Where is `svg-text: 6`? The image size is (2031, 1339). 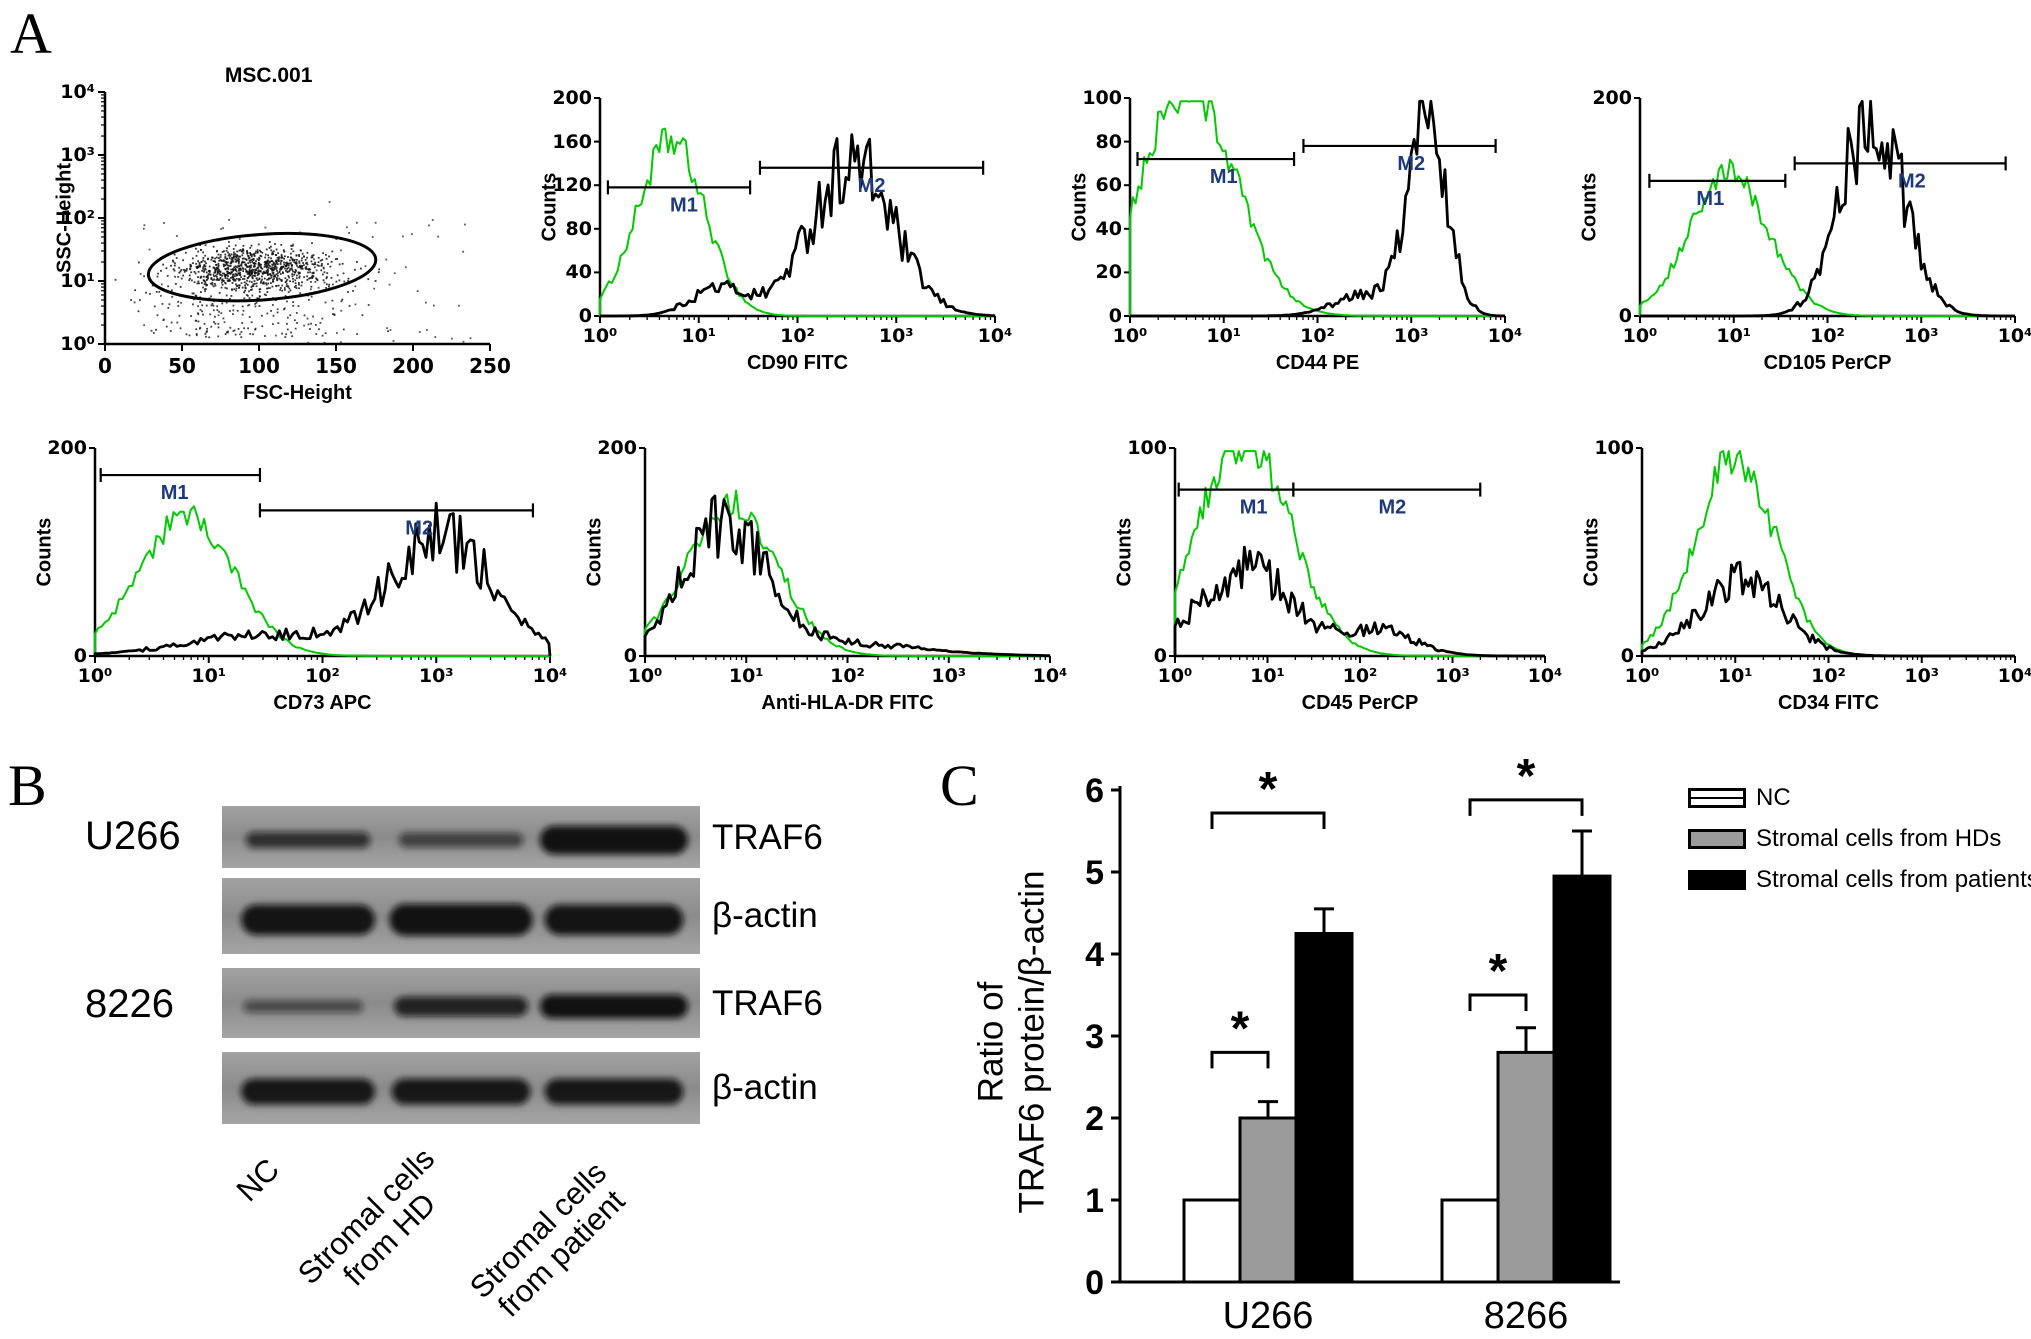
svg-text: 6 is located at coordinates (1094, 791).